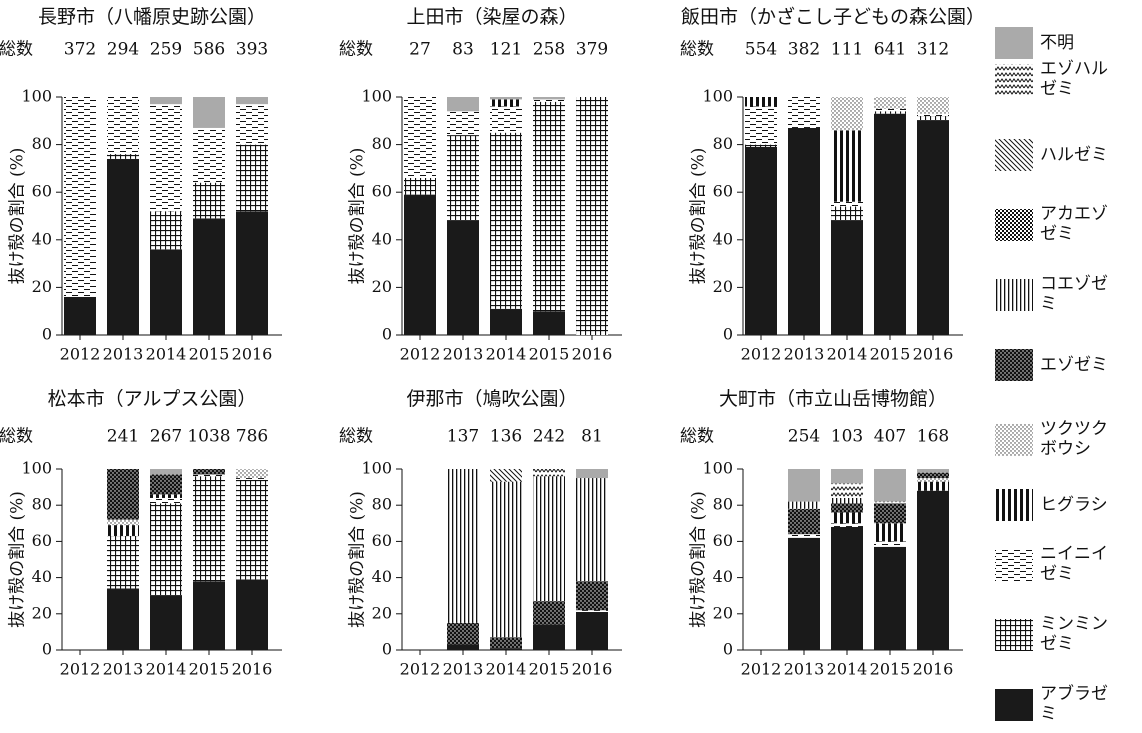 The height and width of the screenshot is (733, 1142). I want to click on legend-label-box: エゾゼミ, so click(1074, 365).